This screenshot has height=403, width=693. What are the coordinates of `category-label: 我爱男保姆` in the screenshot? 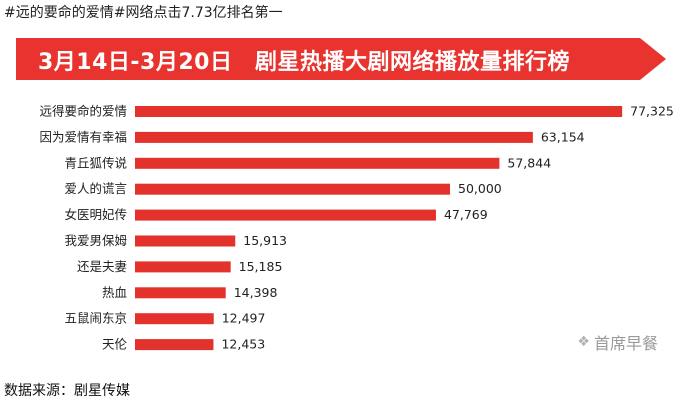 It's located at (95, 240).